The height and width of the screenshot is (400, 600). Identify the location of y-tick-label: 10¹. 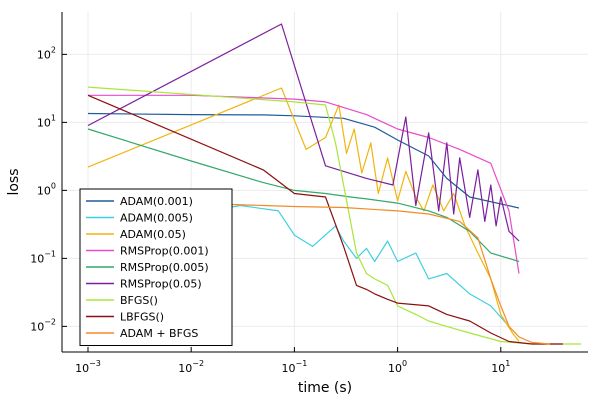
(46, 121).